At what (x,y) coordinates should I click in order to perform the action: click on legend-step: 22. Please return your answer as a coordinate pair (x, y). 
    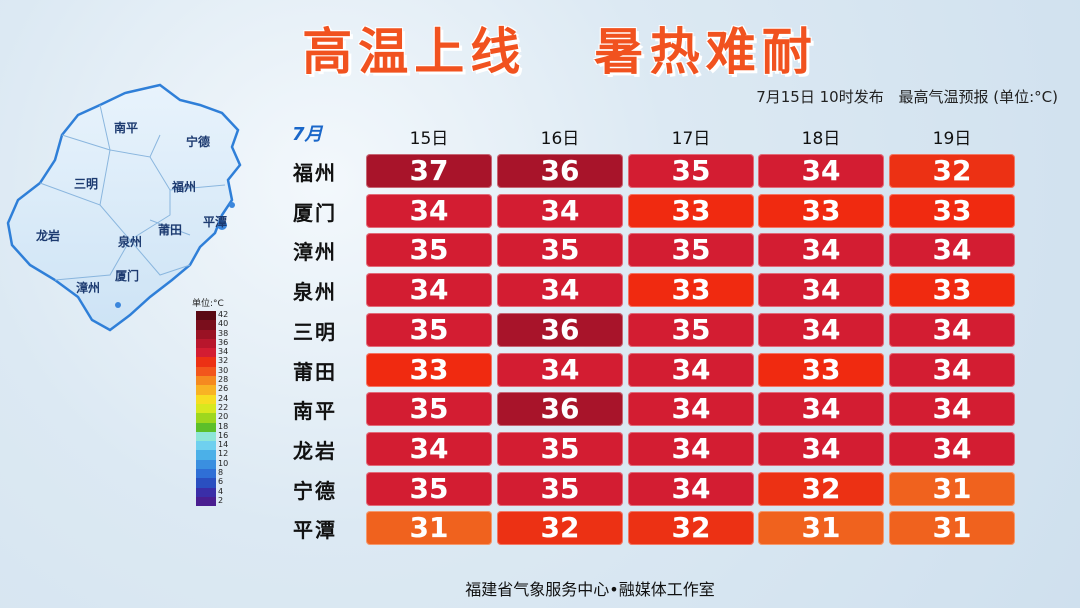
    Looking at the image, I should click on (222, 408).